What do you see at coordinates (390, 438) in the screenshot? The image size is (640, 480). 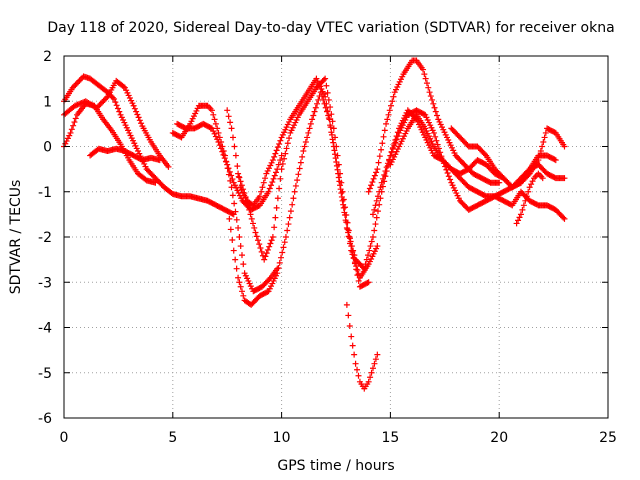 I see `x-tick-label: 15` at bounding box center [390, 438].